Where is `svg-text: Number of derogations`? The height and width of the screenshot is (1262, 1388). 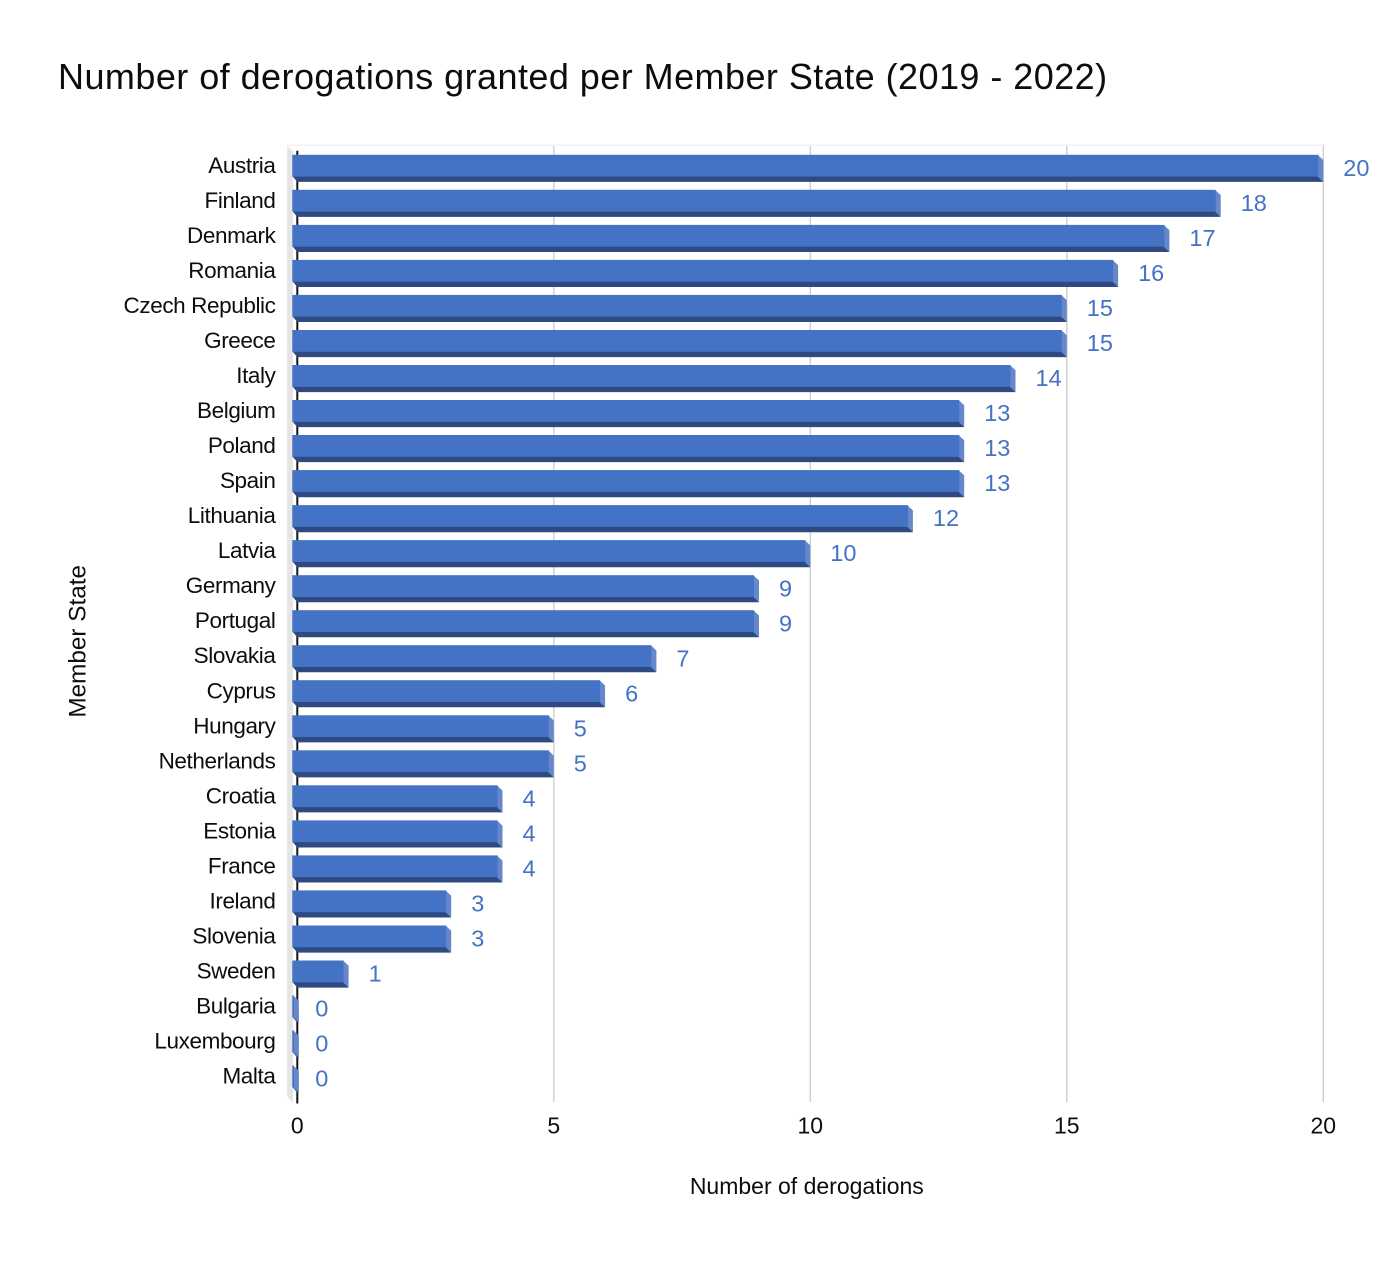
svg-text: Number of derogations is located at coordinates (807, 1186).